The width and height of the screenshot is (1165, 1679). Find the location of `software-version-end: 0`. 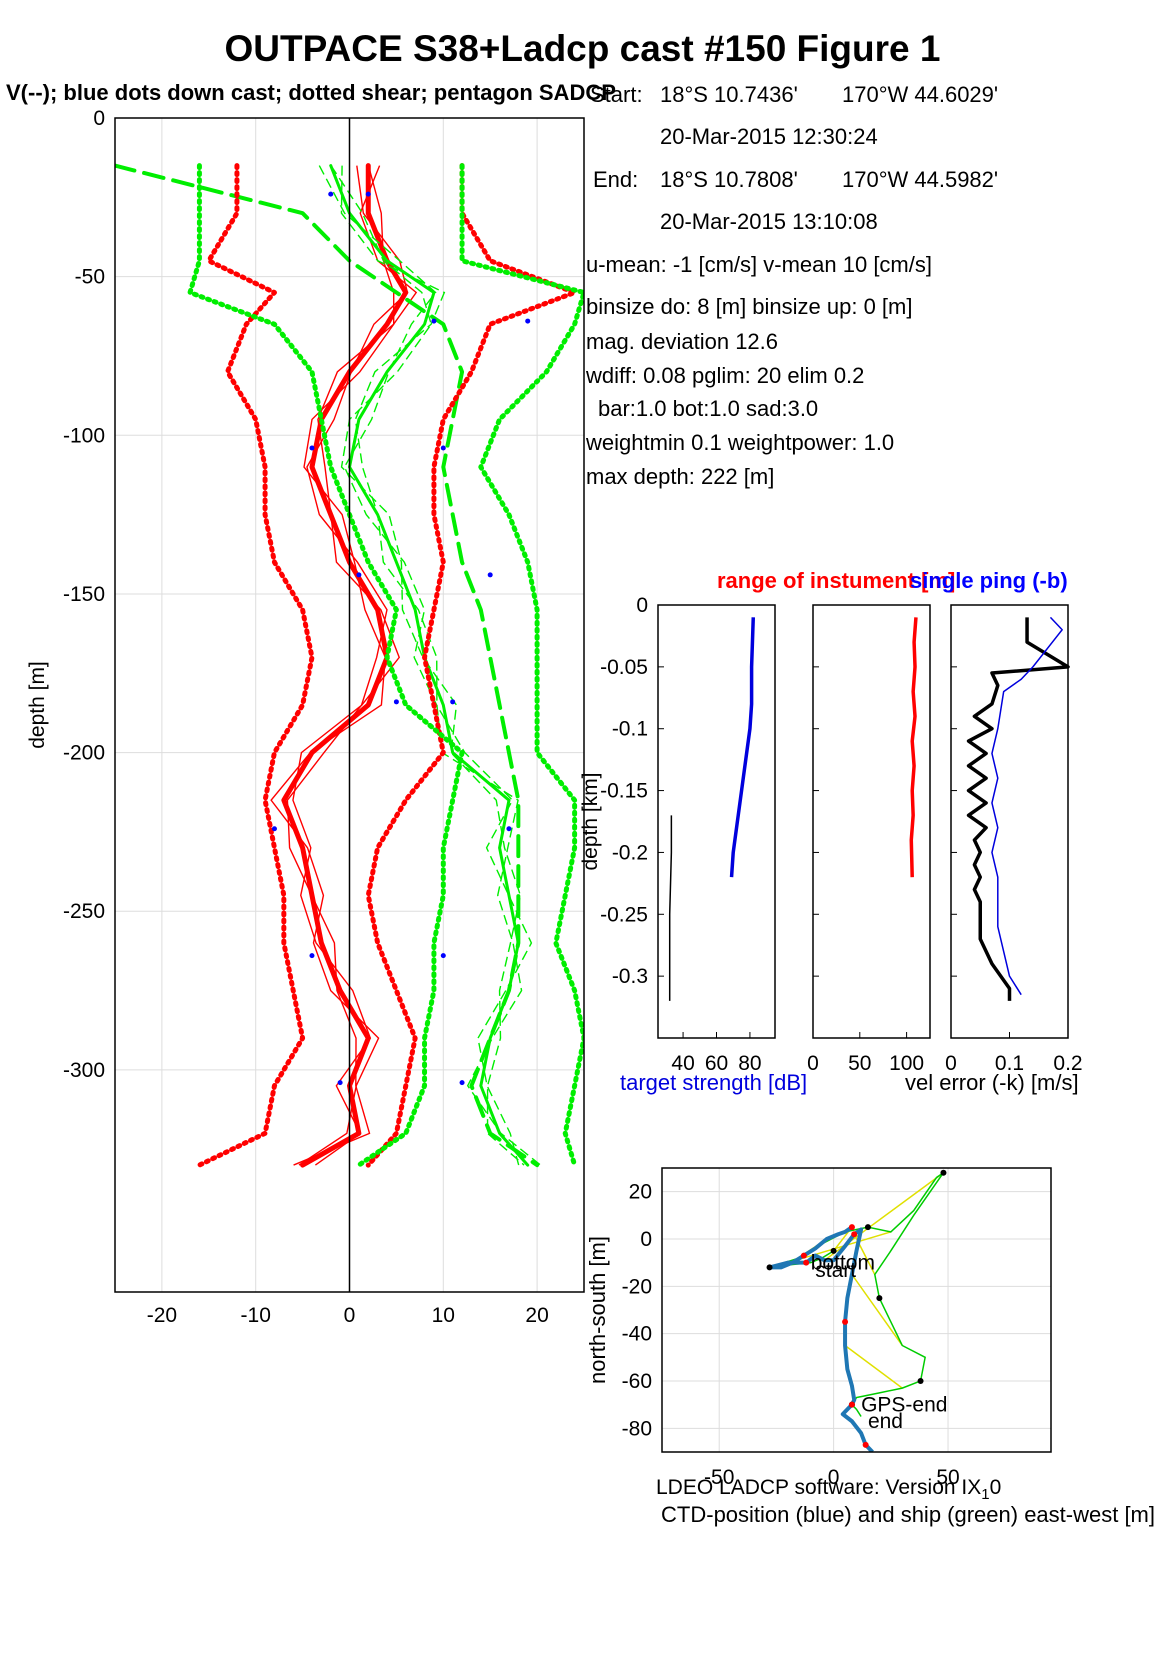

software-version-end: 0 is located at coordinates (995, 1487).